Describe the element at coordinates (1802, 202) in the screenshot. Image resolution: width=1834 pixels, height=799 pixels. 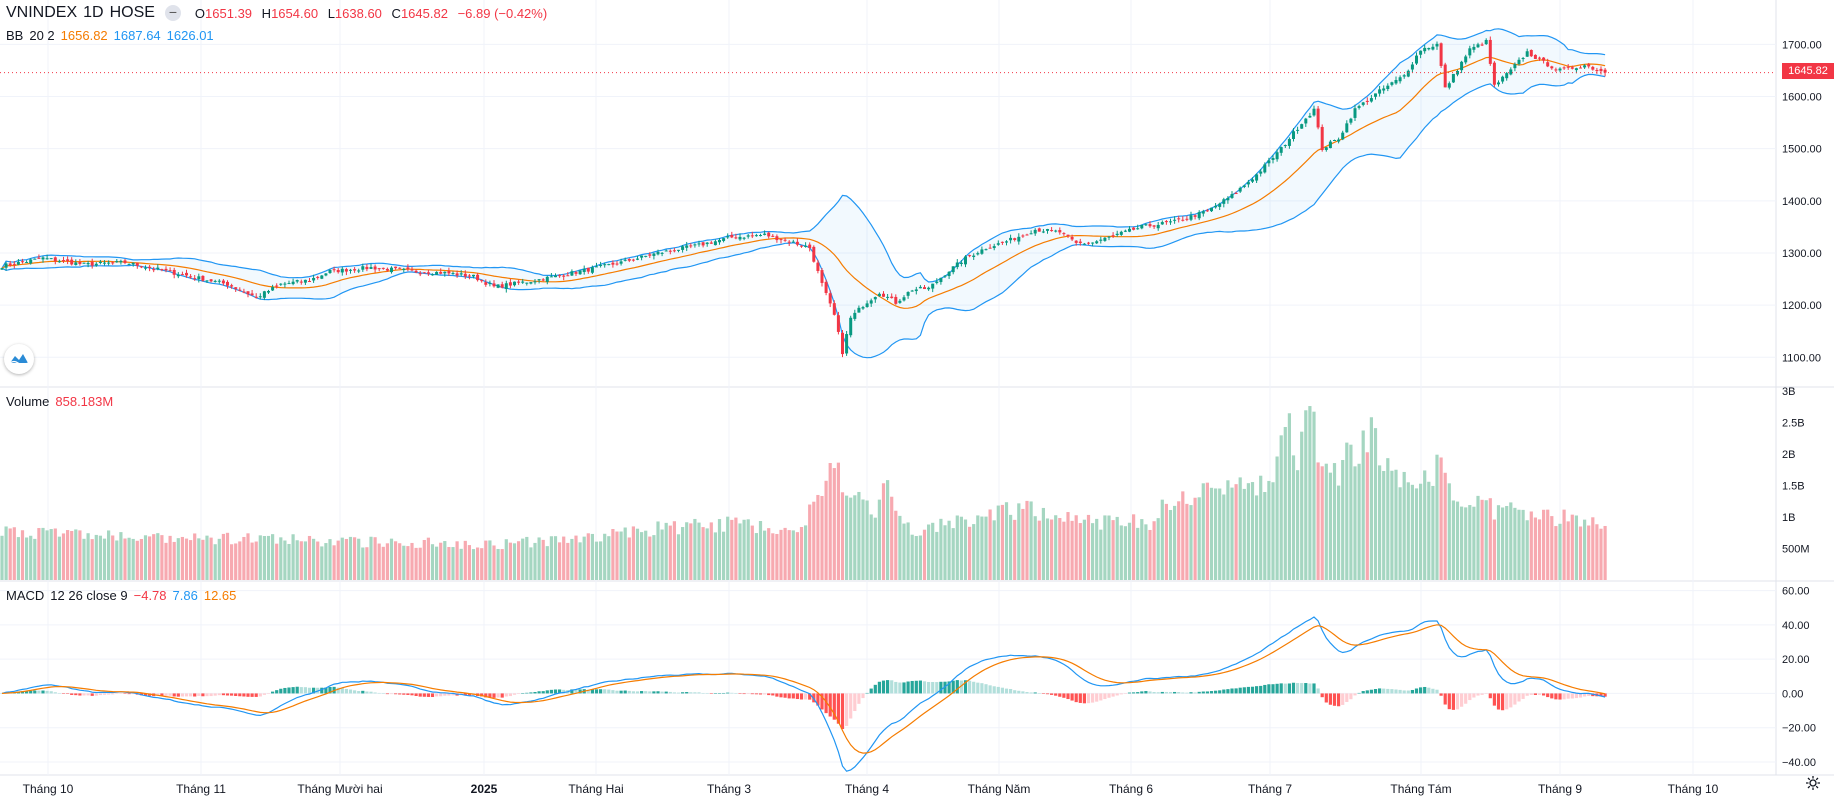
I see `y-tick-label: 1400.00` at that location.